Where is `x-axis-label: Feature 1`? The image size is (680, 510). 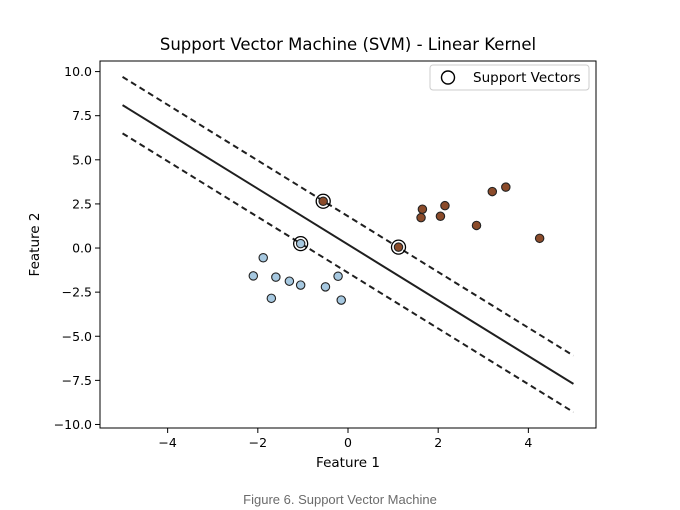 x-axis-label: Feature 1 is located at coordinates (348, 463).